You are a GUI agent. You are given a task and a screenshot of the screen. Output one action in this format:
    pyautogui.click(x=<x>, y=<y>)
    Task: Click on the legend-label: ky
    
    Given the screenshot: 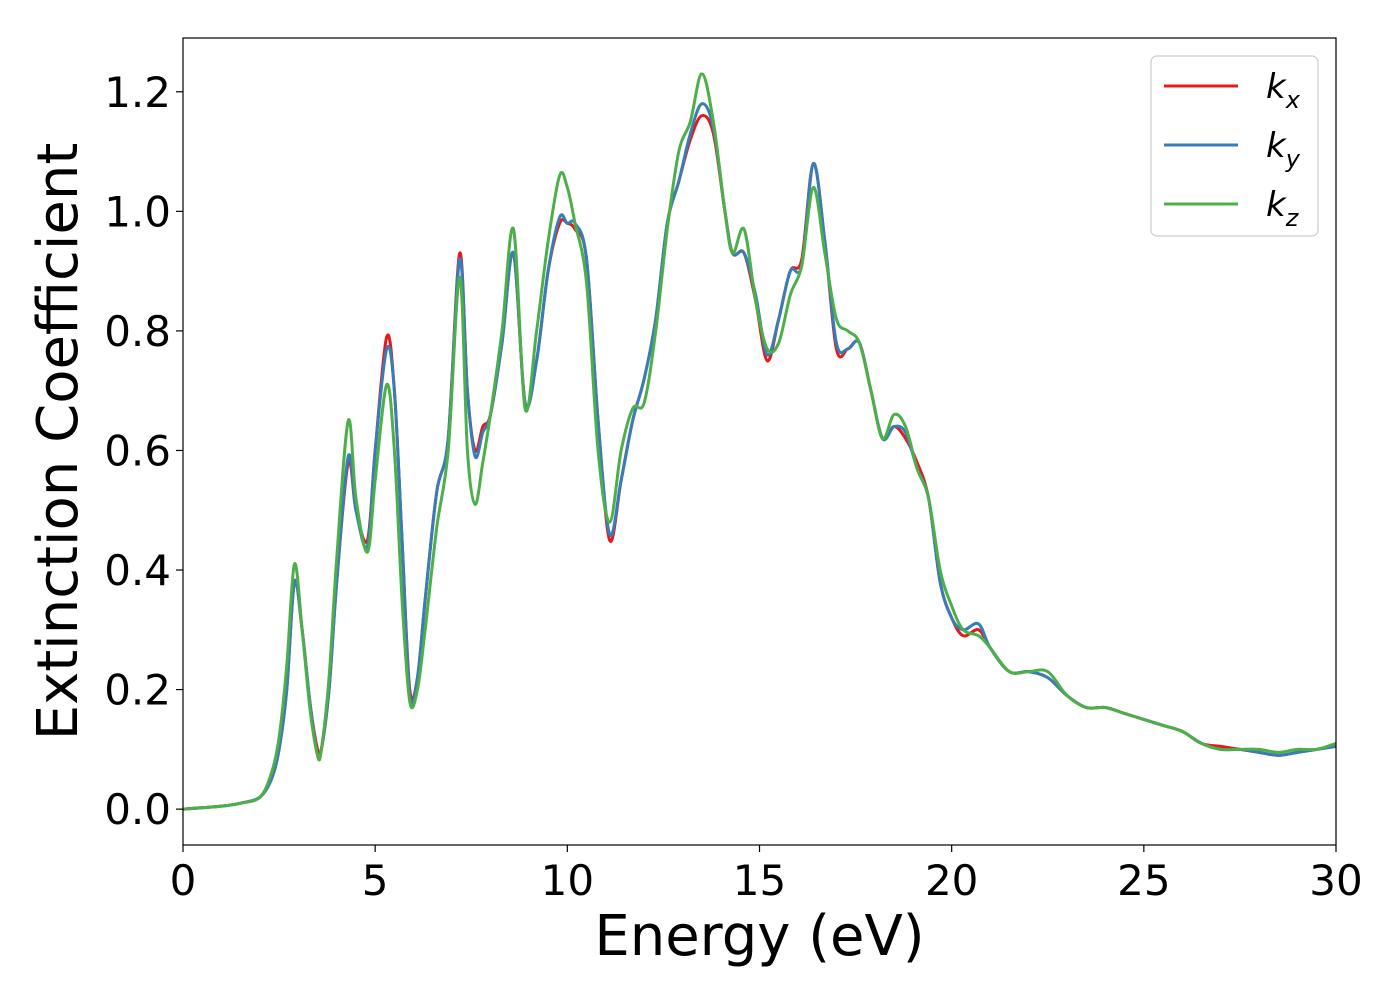 What is the action you would take?
    pyautogui.click(x=1283, y=149)
    